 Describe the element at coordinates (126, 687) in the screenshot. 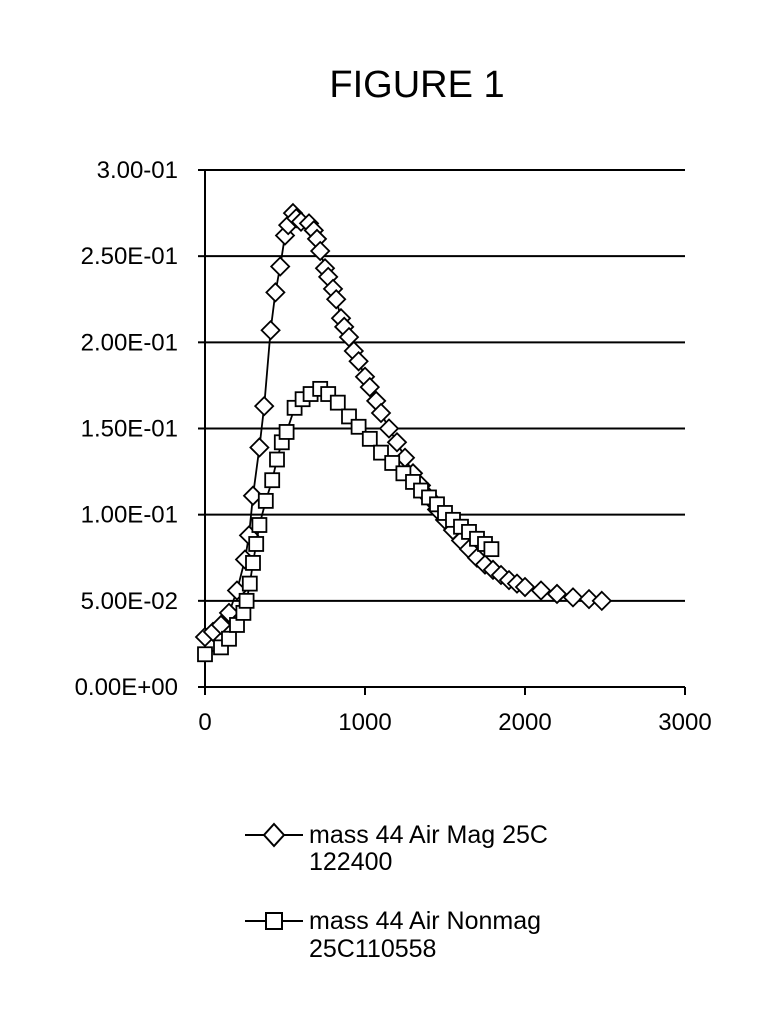

I see `y-tick-label: 0.00E+00` at that location.